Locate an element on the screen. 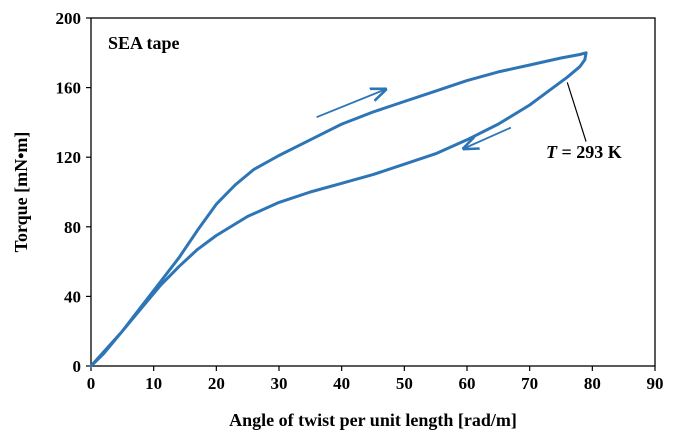 Image resolution: width=683 pixels, height=437 pixels. x-tick-label: 30 is located at coordinates (279, 383).